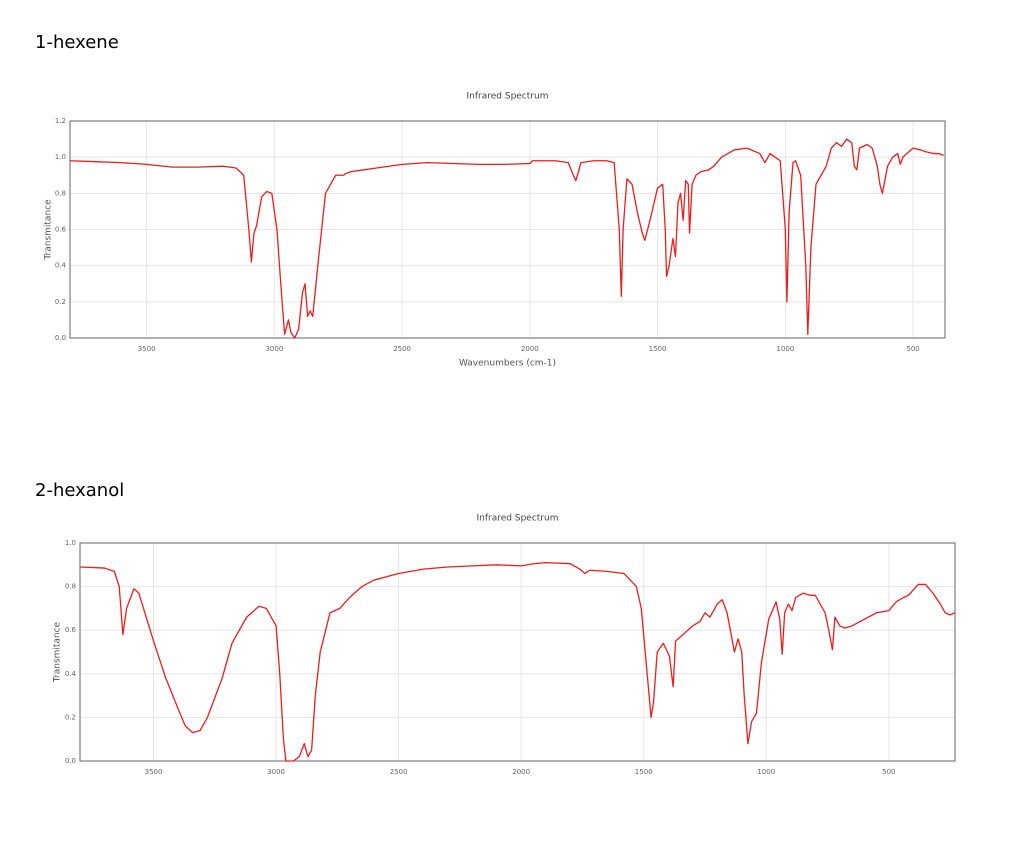 The width and height of the screenshot is (1009, 867). Describe the element at coordinates (60, 121) in the screenshot. I see `y-tick-label: 1.2` at that location.